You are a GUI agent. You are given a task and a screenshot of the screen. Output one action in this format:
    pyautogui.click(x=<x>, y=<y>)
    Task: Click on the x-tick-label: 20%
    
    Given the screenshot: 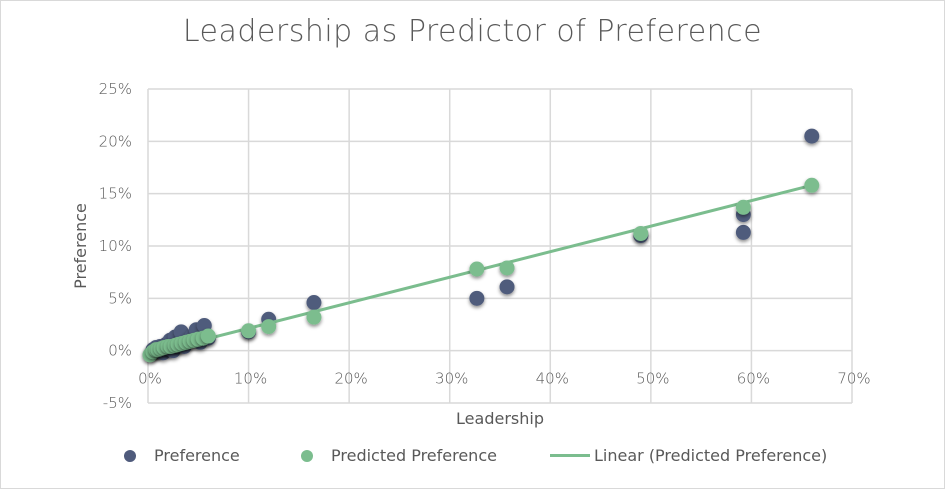 What is the action you would take?
    pyautogui.click(x=350, y=379)
    